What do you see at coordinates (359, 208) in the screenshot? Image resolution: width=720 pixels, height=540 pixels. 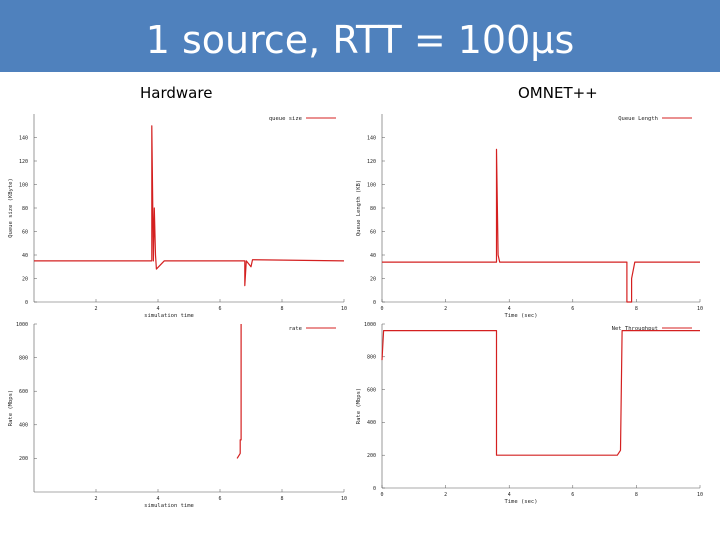 I see `y-axis-title: Queue Length (KB)` at bounding box center [359, 208].